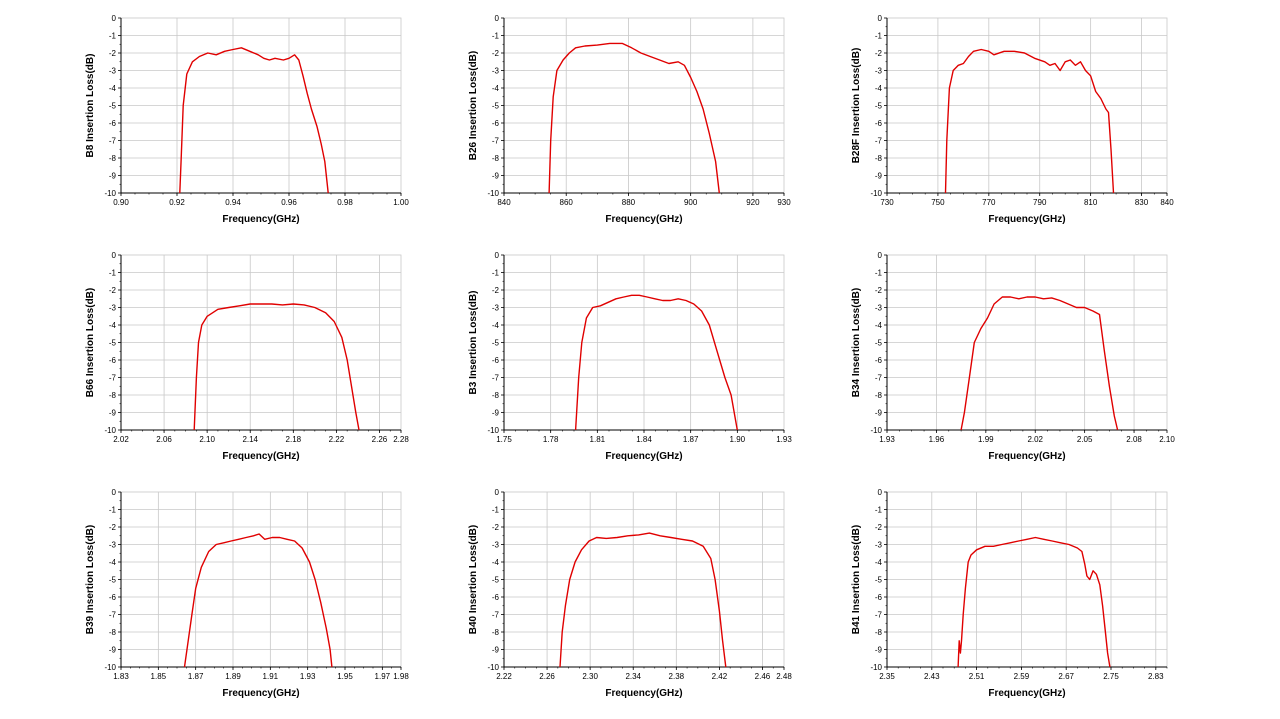 Image resolution: width=1280 pixels, height=719 pixels. What do you see at coordinates (763, 676) in the screenshot?
I see `x-tick-label: 2.46` at bounding box center [763, 676].